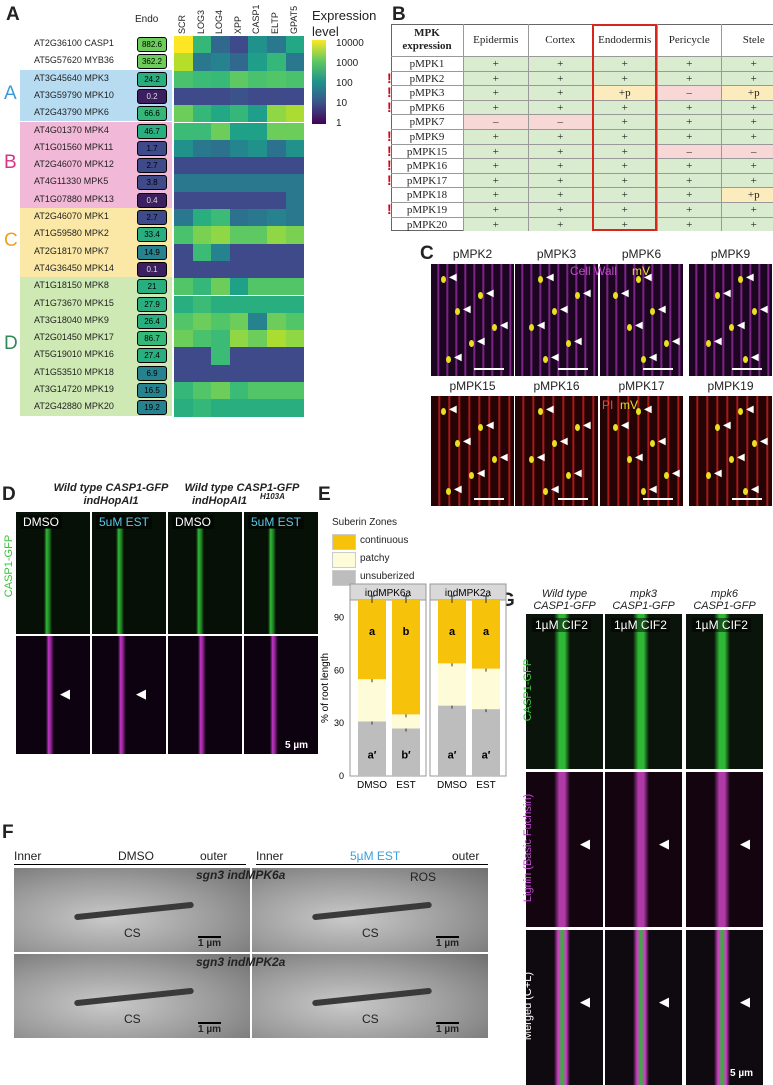 The height and width of the screenshot is (1085, 773). What do you see at coordinates (281, 695) in the screenshot?
I see `pi-tile` at bounding box center [281, 695].